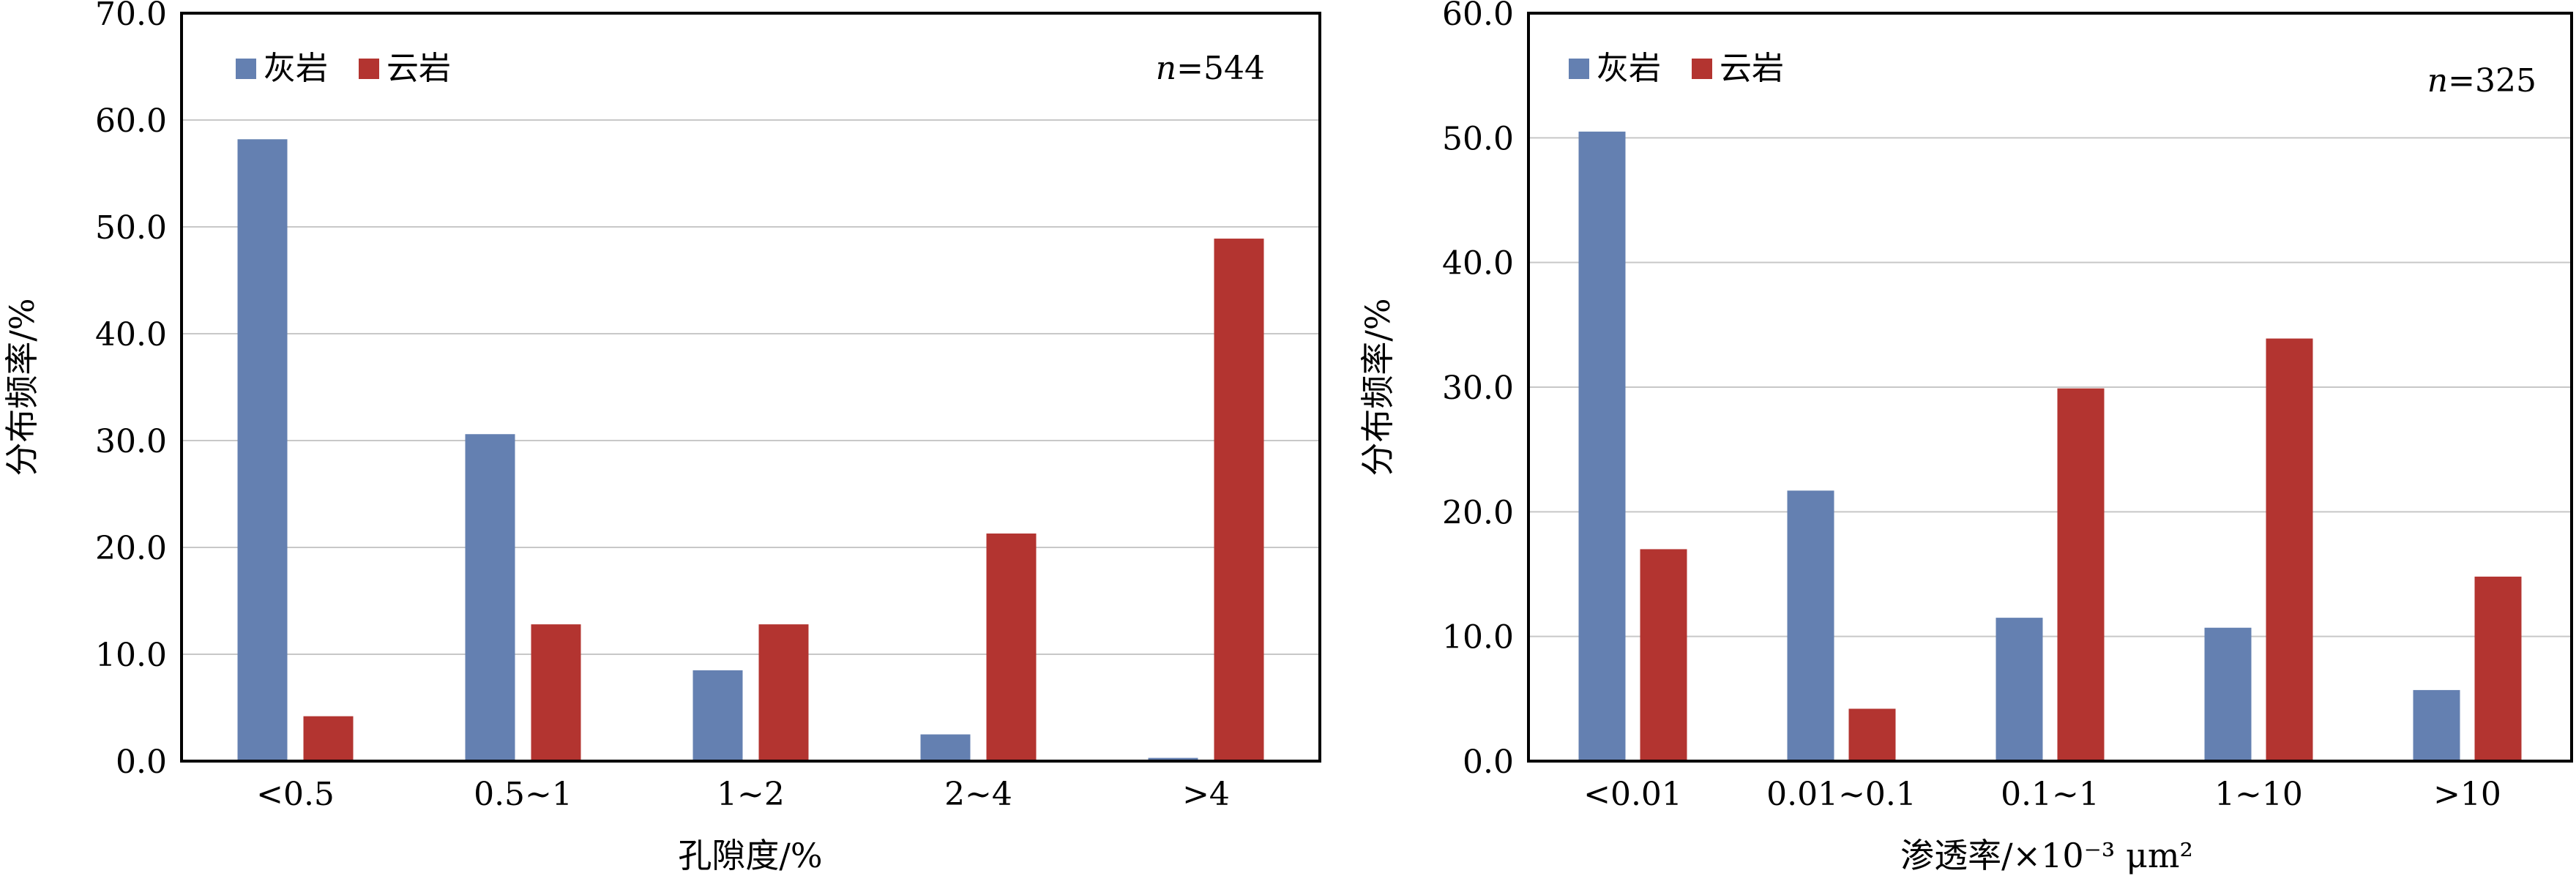 The width and height of the screenshot is (2576, 876). What do you see at coordinates (295, 794) in the screenshot?
I see `x-tick-label: <0.5` at bounding box center [295, 794].